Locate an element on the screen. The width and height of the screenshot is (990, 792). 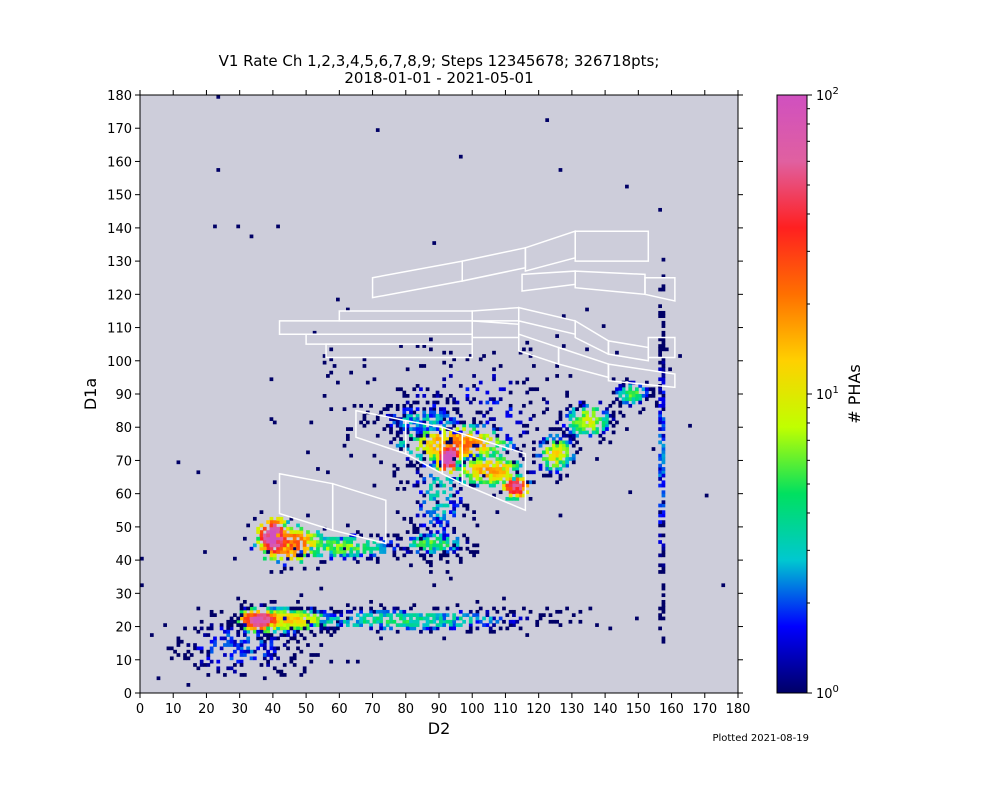
x-tick-label: 10 is located at coordinates (173, 709).